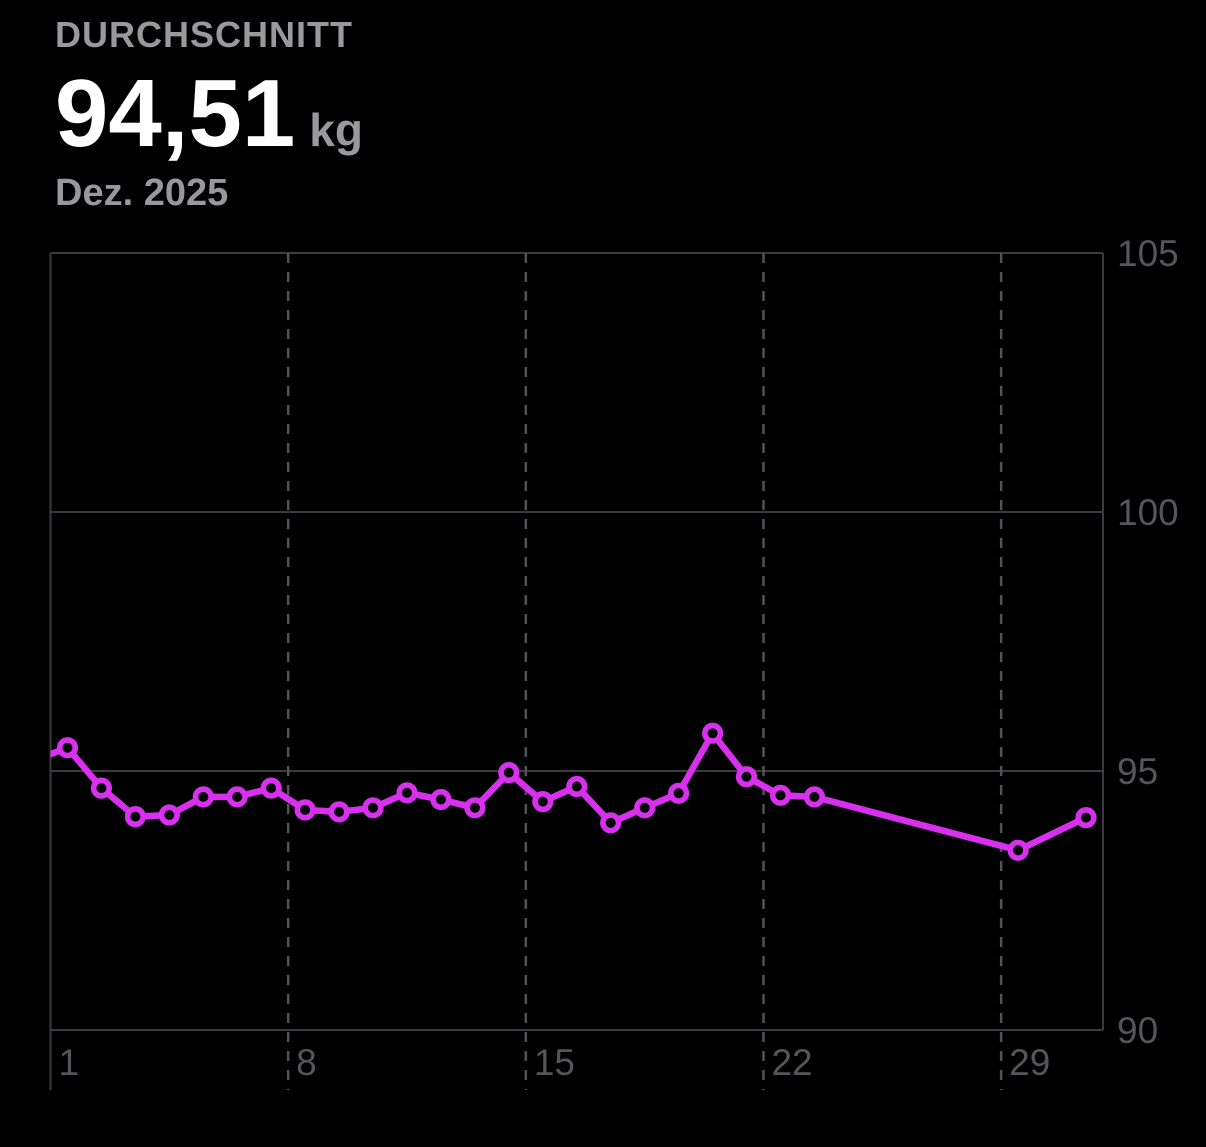  What do you see at coordinates (142, 193) in the screenshot?
I see `period-label: Dez. 2025` at bounding box center [142, 193].